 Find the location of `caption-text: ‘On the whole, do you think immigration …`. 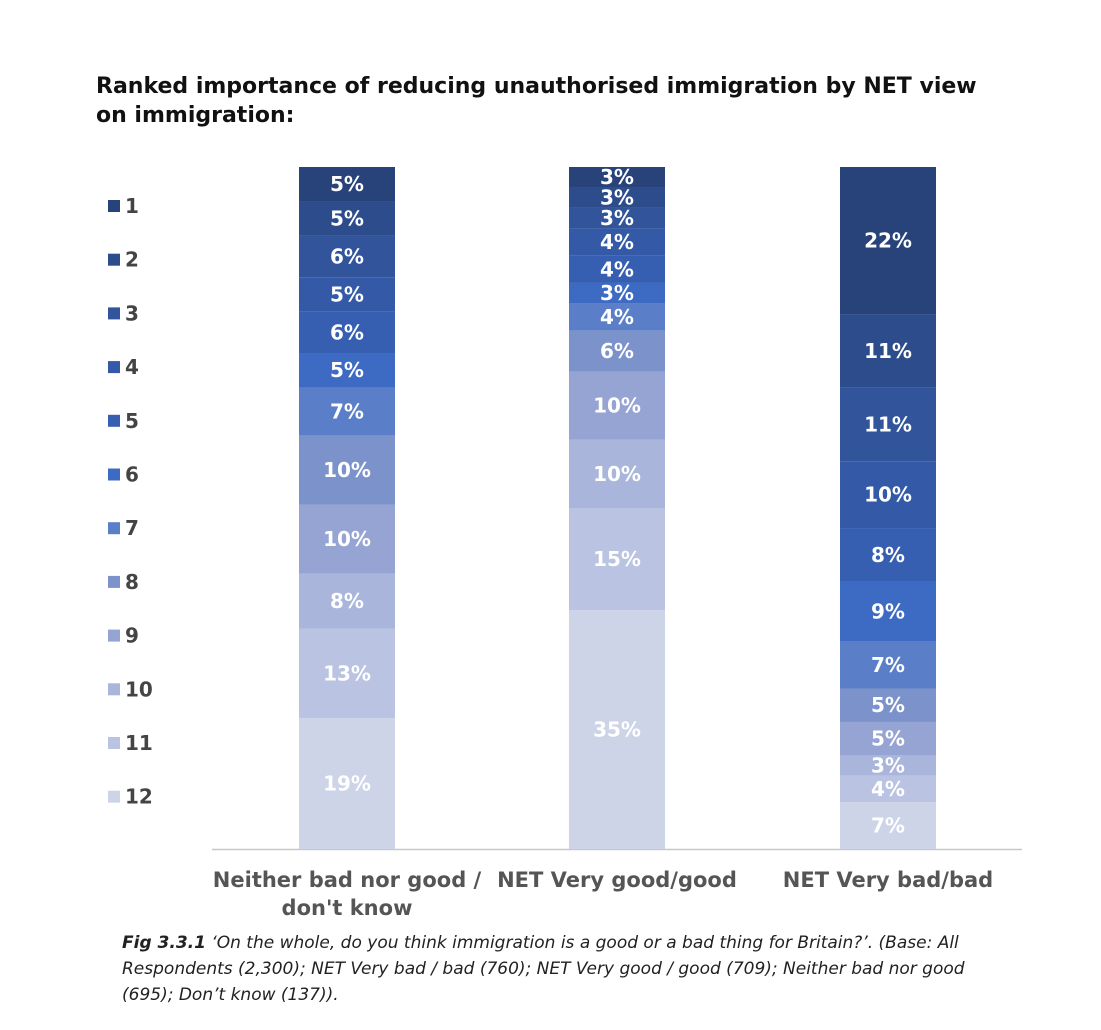

caption-text: ‘On the whole, do you think immigration … is located at coordinates (543, 969).